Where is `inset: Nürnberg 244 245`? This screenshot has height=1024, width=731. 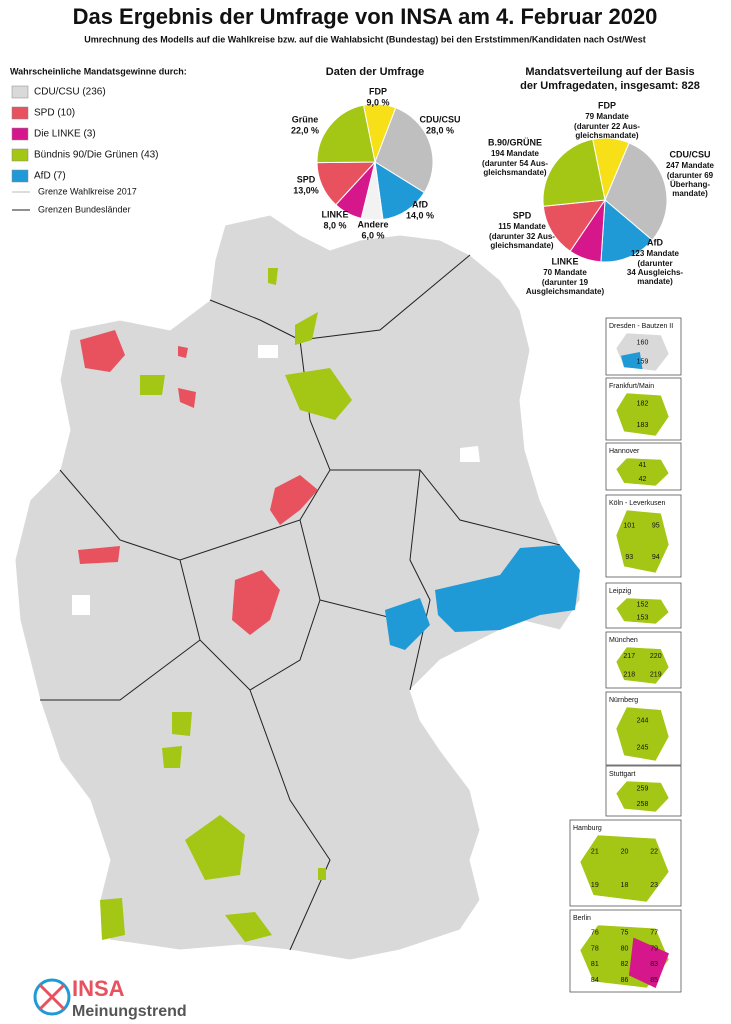
inset: Nürnberg 244 245 is located at coordinates (643, 728).